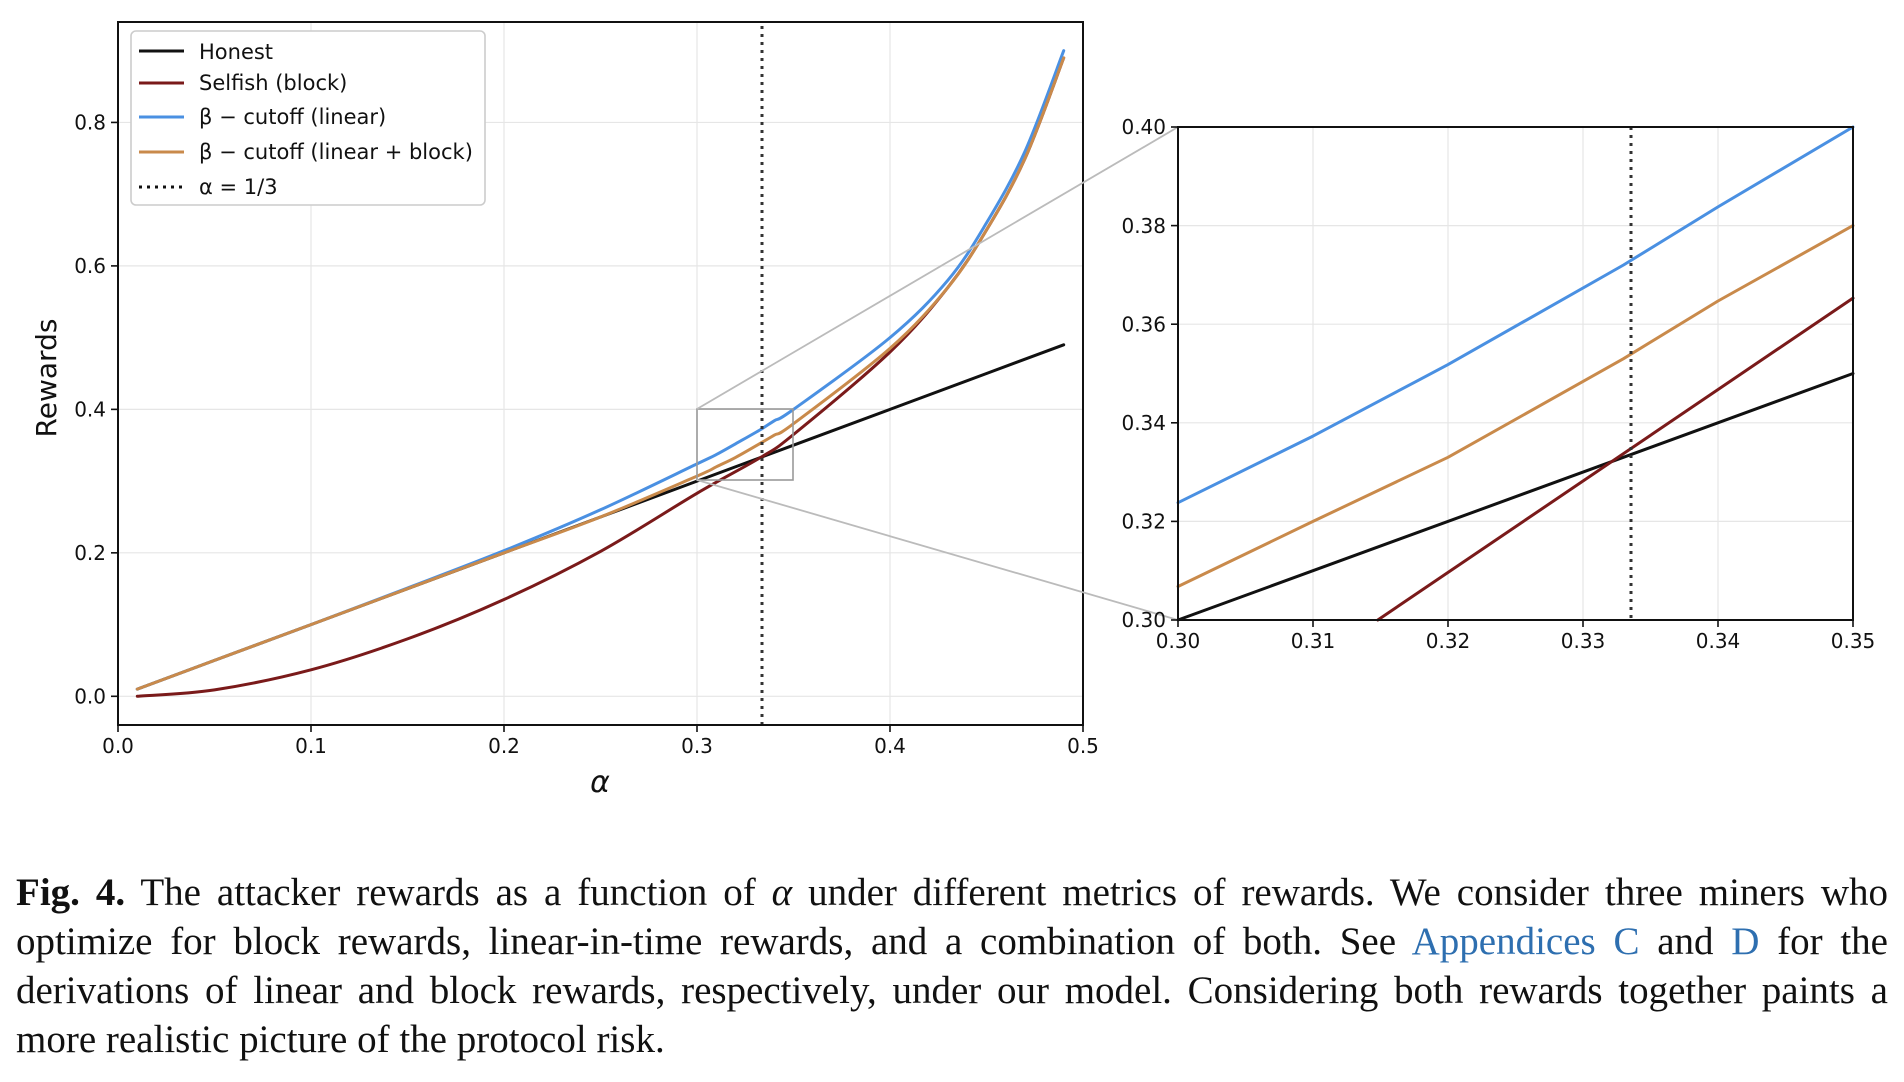  Describe the element at coordinates (782, 892) in the screenshot. I see `caption-alpha: α` at that location.